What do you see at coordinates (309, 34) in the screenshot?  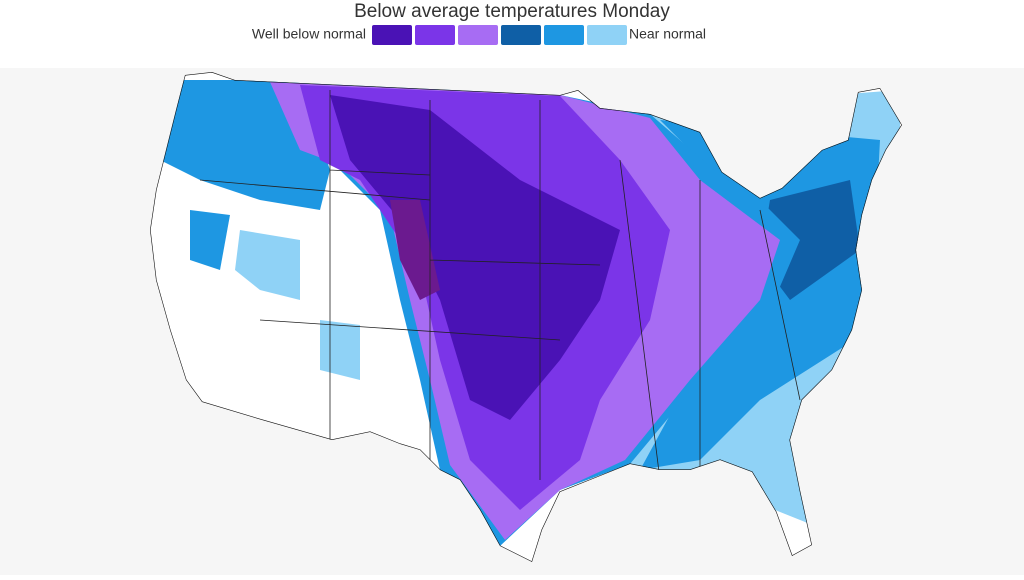 I see `legend-low-label: Well below normal` at bounding box center [309, 34].